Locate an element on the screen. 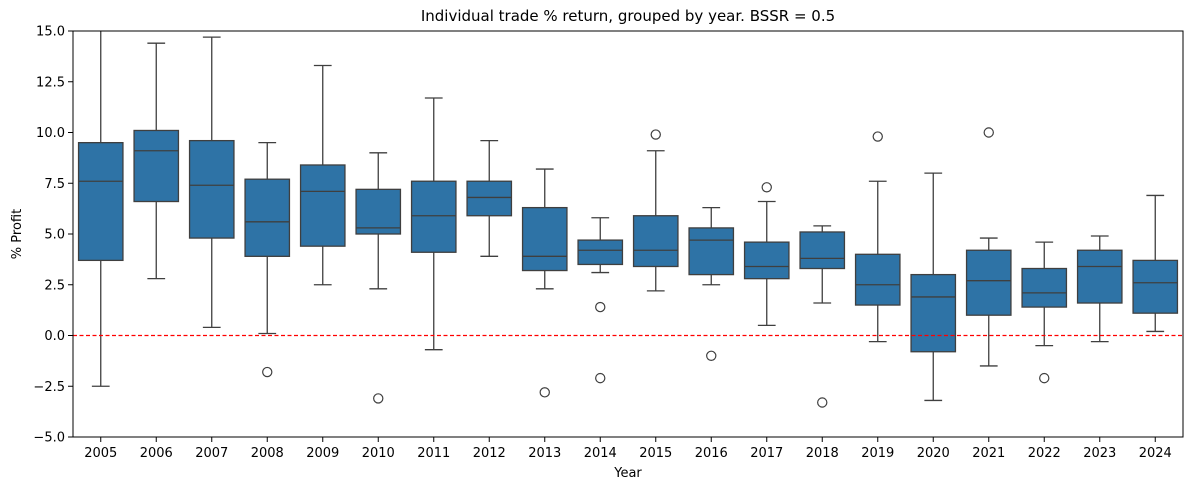  y-tick-label: 10.0 is located at coordinates (50, 133).